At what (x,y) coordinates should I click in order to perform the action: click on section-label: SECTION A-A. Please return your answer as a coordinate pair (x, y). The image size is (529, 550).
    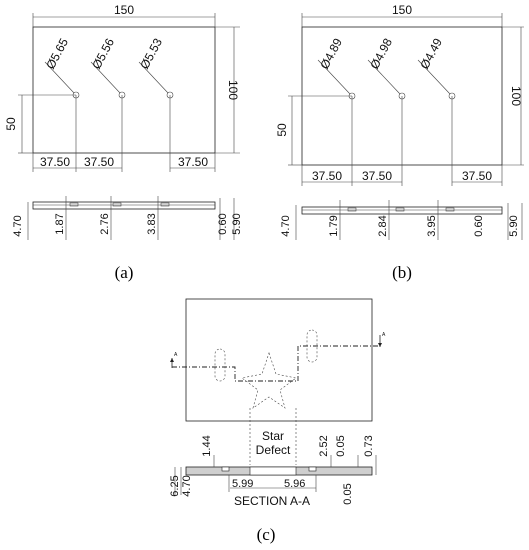
    Looking at the image, I should click on (272, 501).